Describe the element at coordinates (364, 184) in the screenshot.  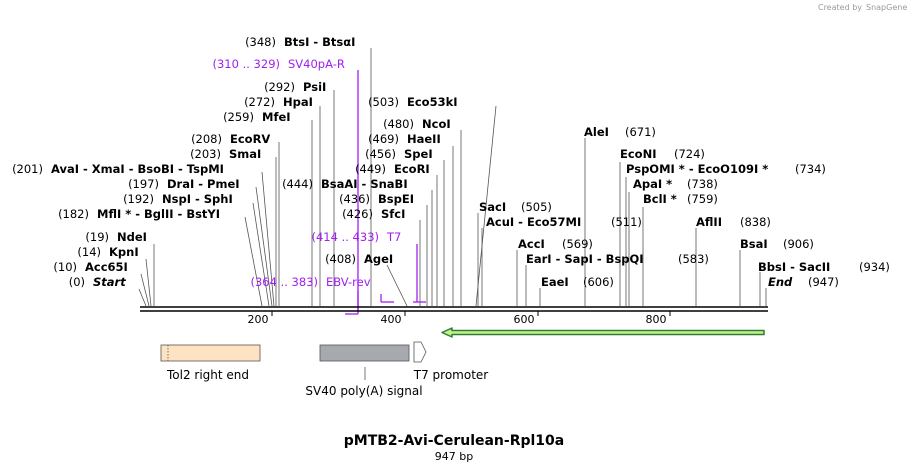
I see `site-name-bsaai: BsaAI - SnaBI` at that location.